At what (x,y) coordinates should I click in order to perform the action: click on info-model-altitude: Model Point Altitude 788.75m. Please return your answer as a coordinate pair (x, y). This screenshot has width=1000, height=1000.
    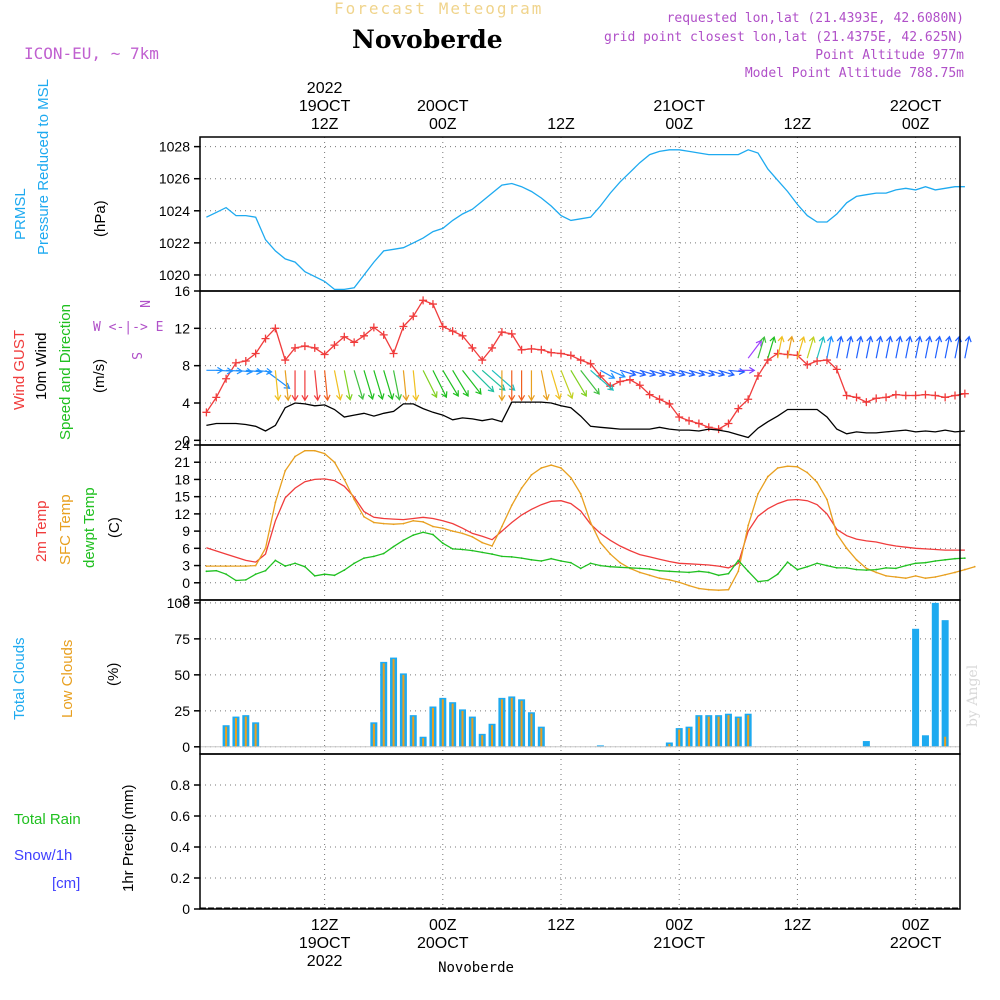
    Looking at the image, I should click on (854, 73).